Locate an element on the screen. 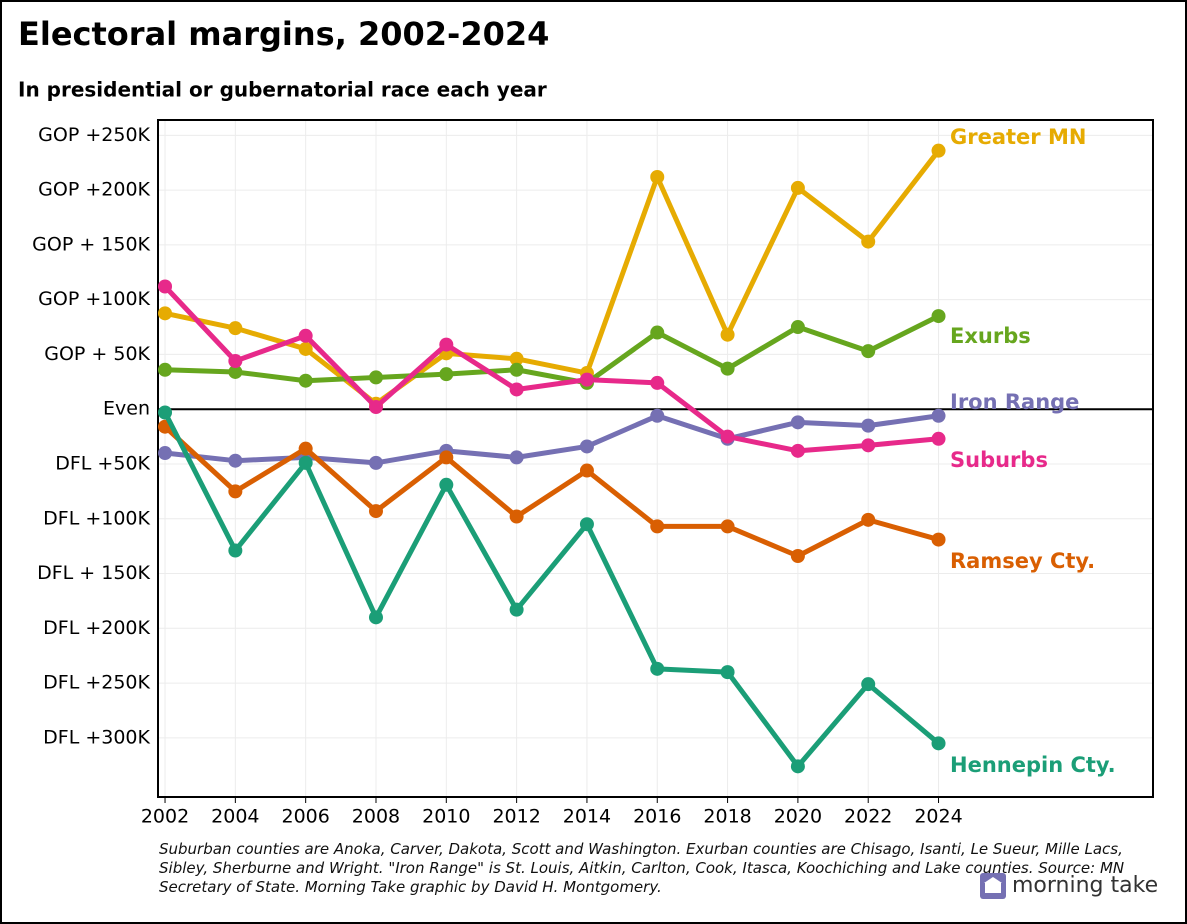  logo-text: morning take is located at coordinates (1085, 885).